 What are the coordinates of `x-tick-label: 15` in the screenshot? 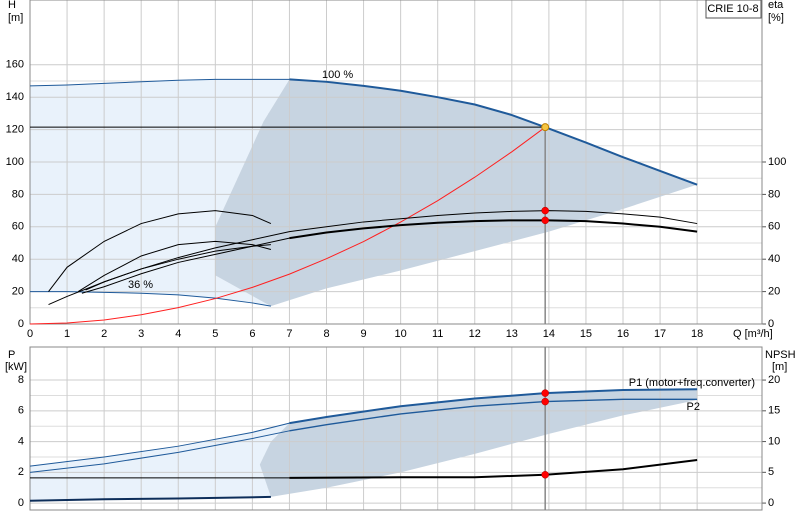 It's located at (586, 334).